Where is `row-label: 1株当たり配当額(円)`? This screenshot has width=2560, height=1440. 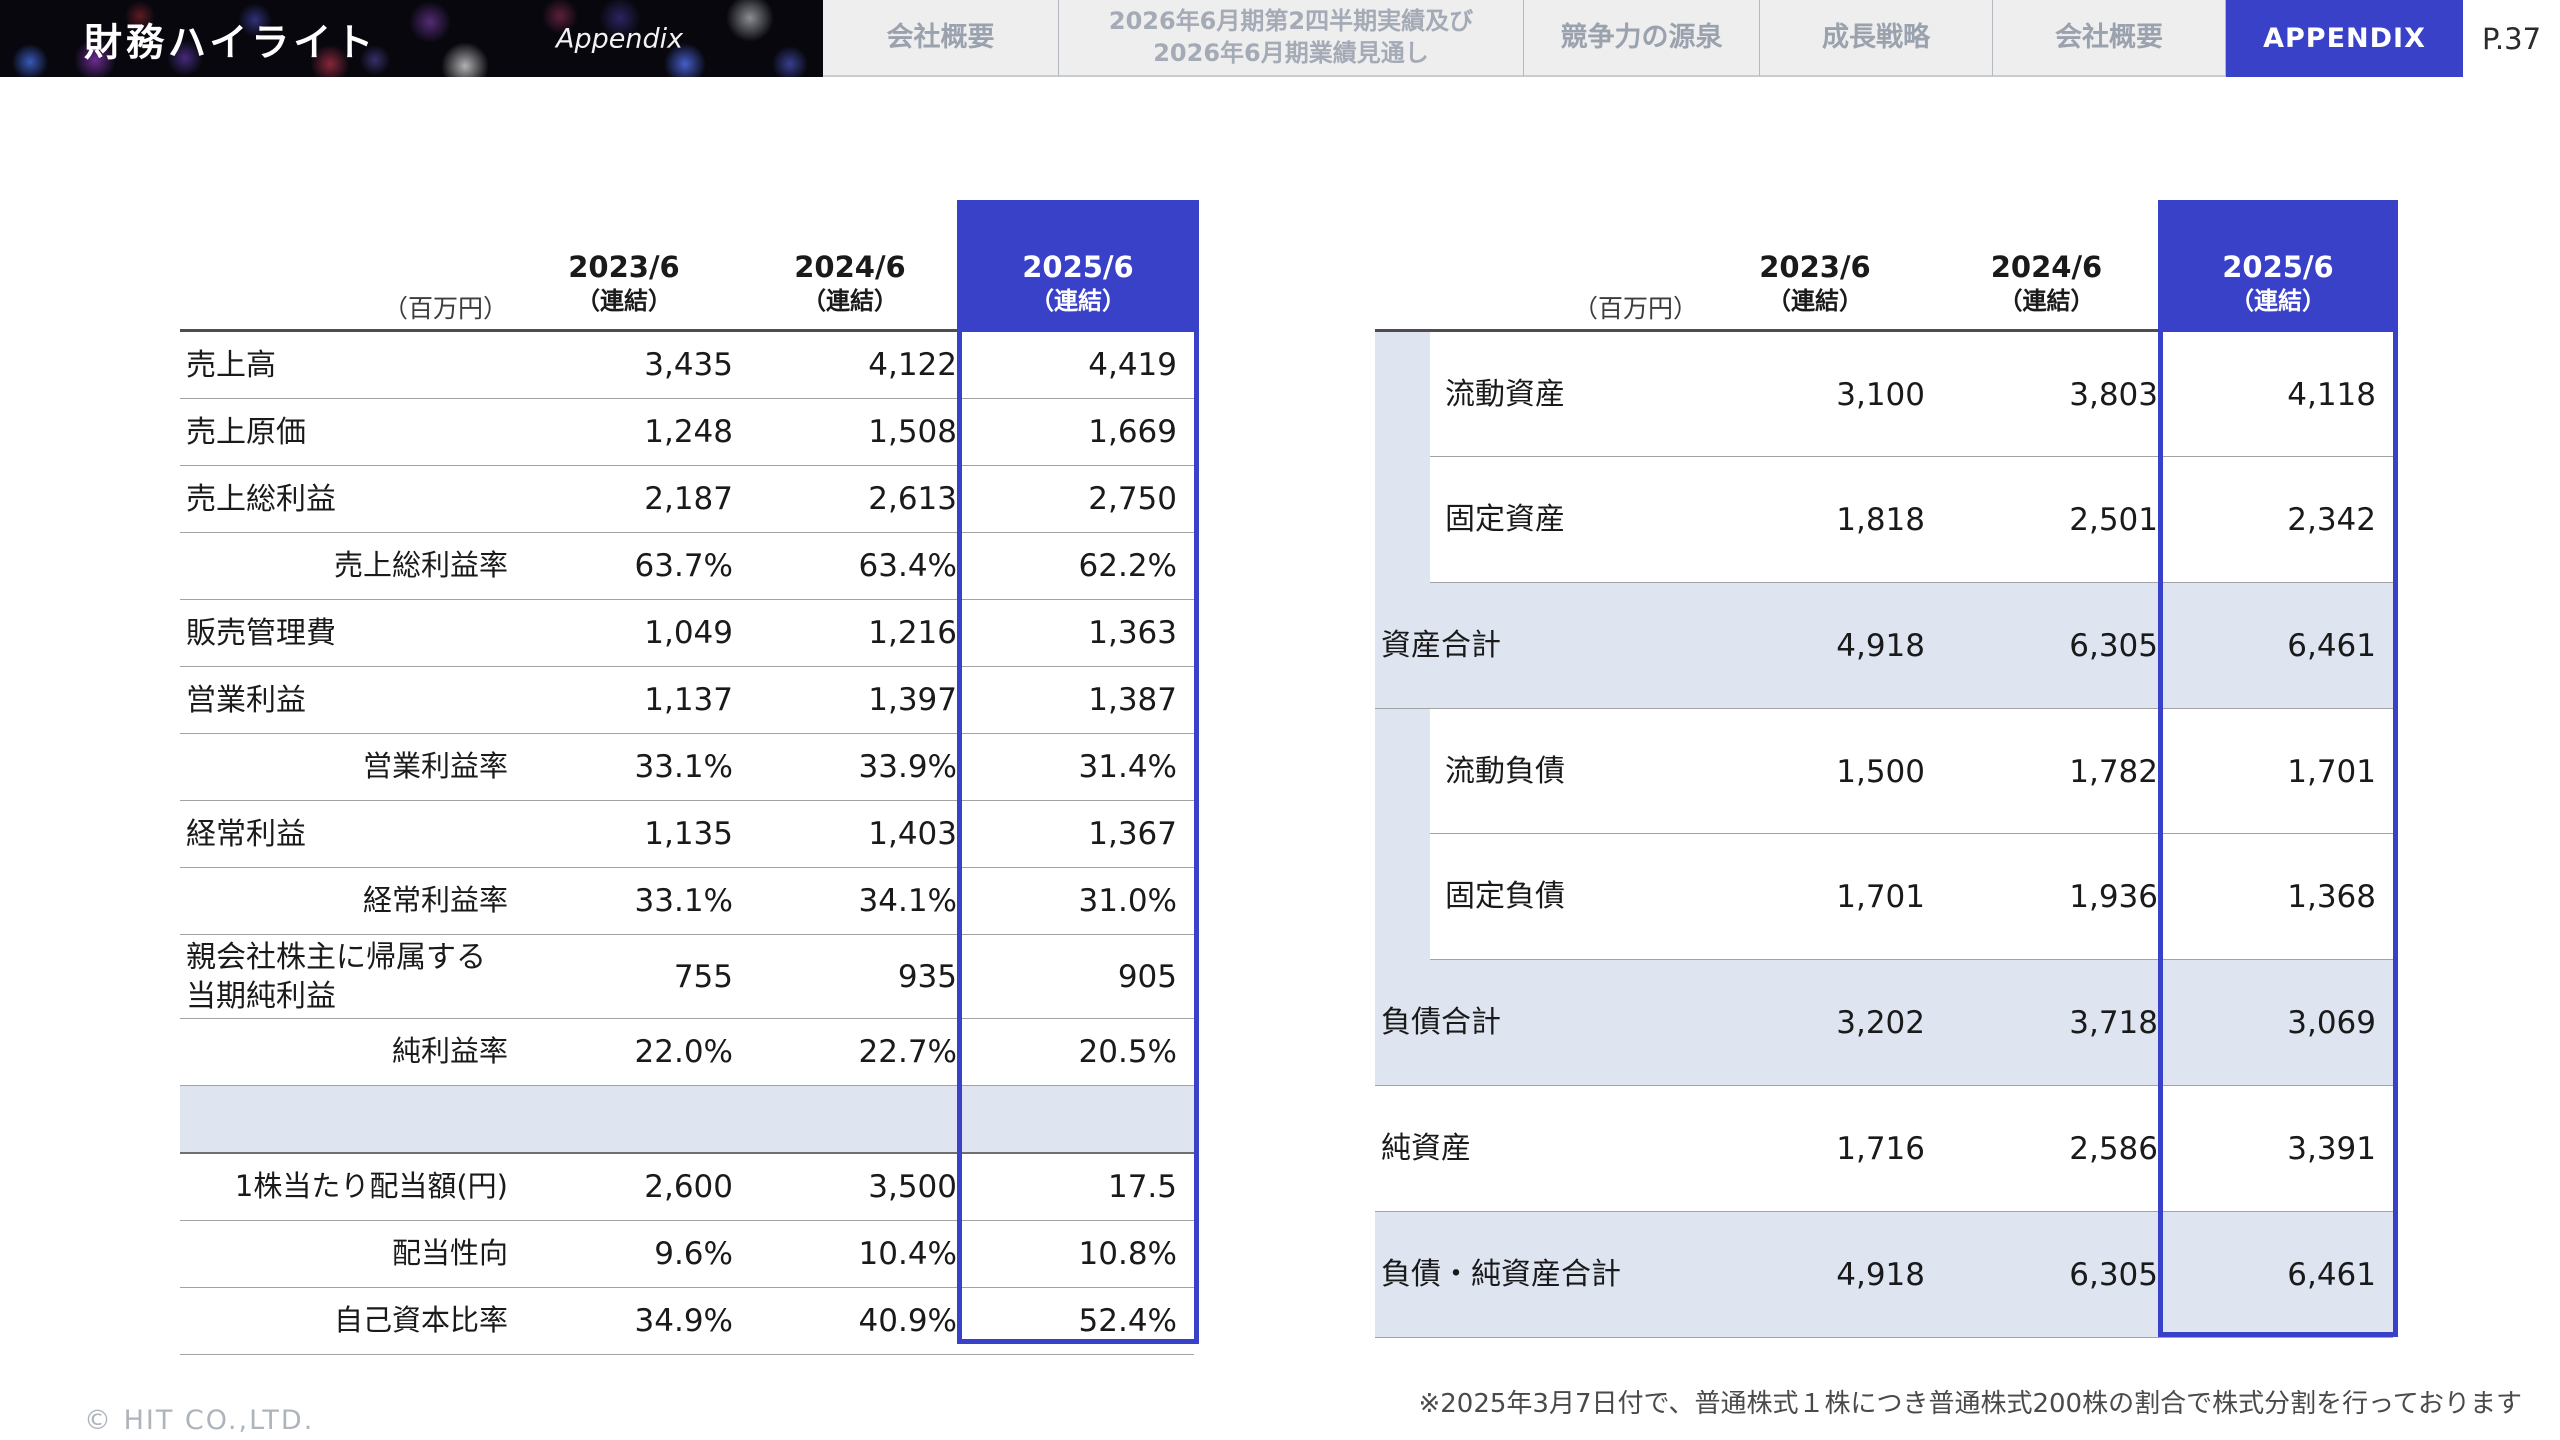
row-label: 1株当たり配当額(円) is located at coordinates (371, 1186).